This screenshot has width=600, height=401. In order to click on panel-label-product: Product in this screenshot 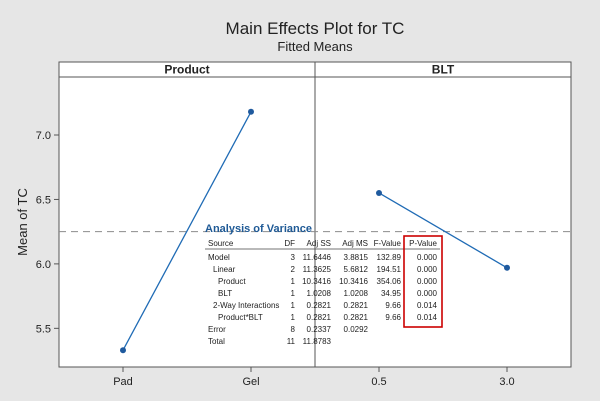, I will do `click(186, 70)`.